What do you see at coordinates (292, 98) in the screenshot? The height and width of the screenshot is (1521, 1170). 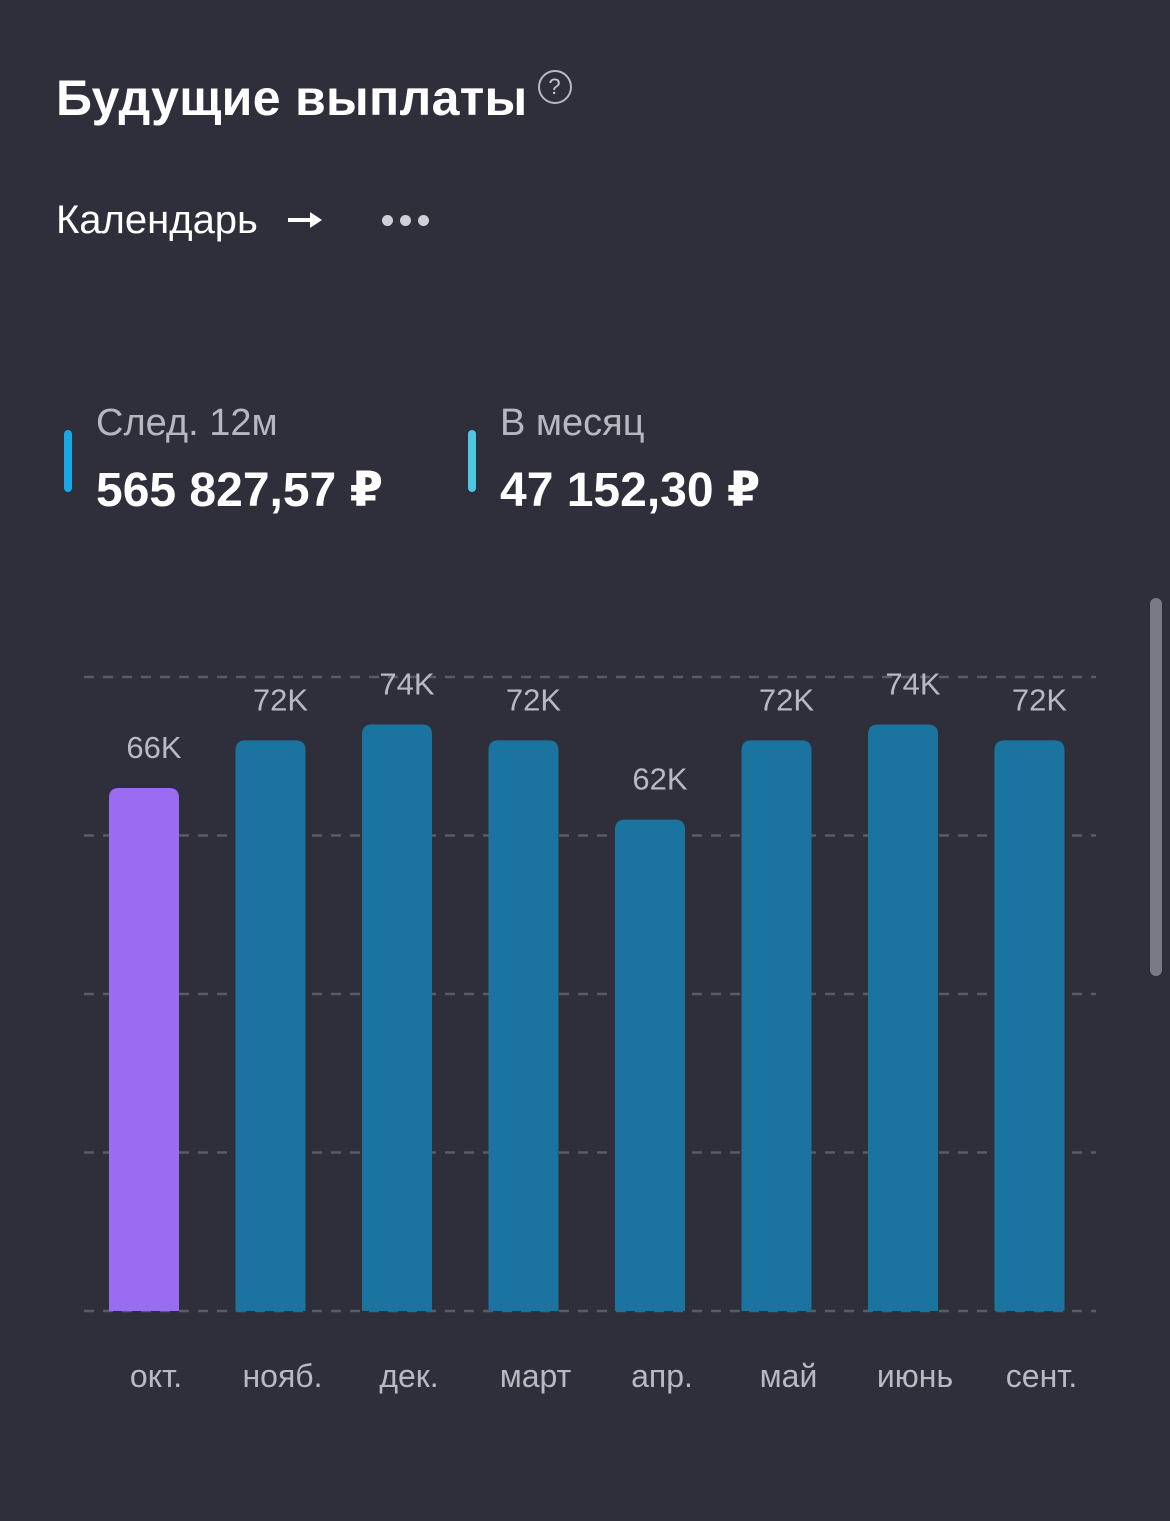 I see `page-title: Будущие выплаты` at bounding box center [292, 98].